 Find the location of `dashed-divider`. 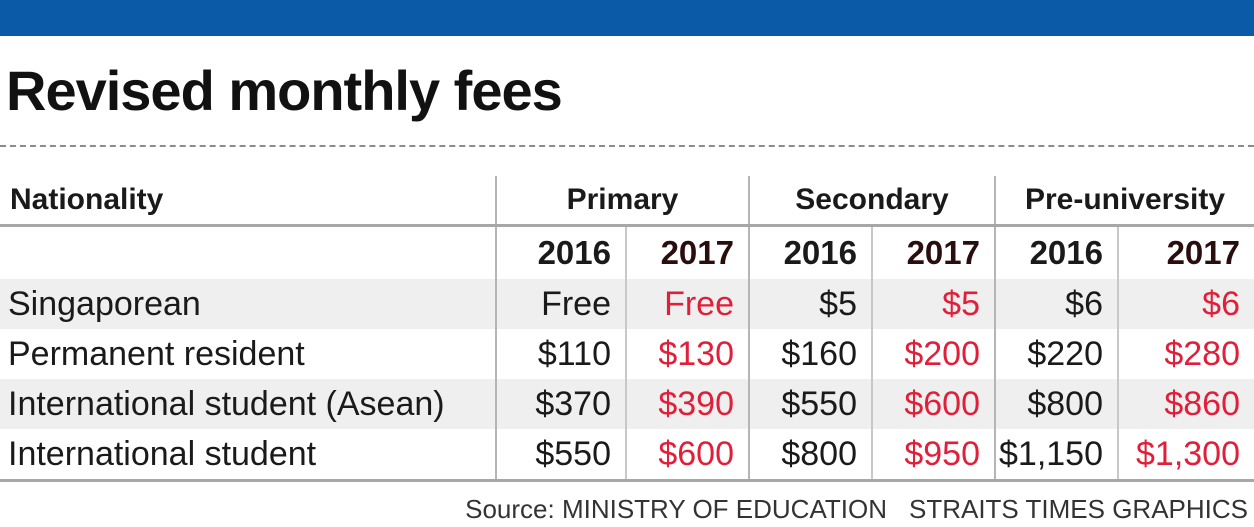

dashed-divider is located at coordinates (627, 146).